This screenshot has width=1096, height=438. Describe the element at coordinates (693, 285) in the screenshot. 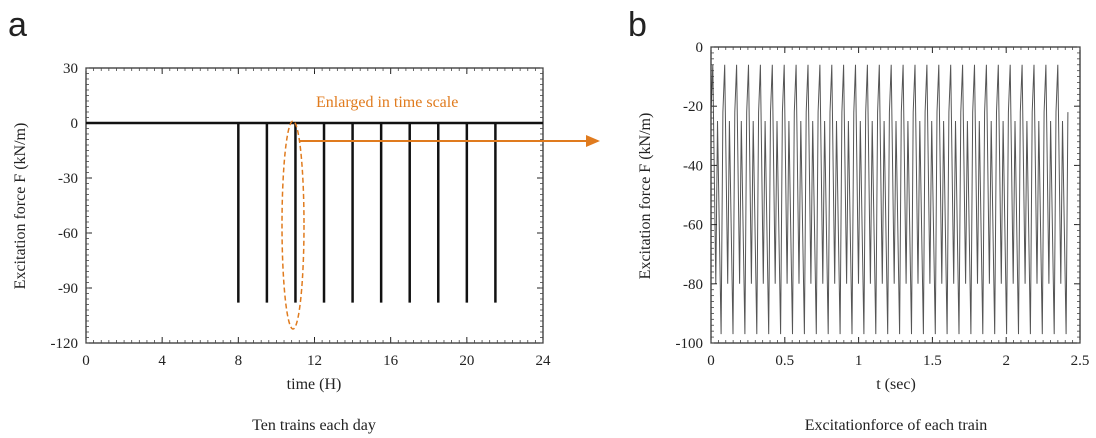

I see `y-tick-label: -80` at that location.